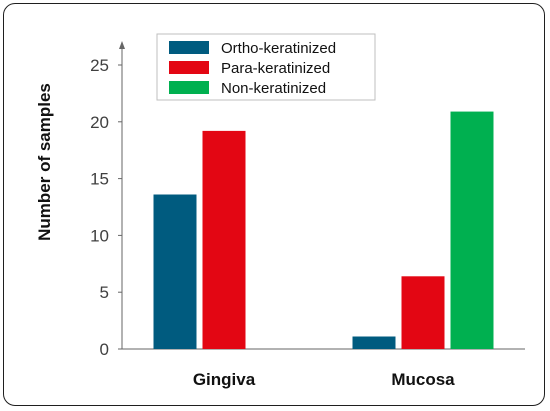 Image resolution: width=550 pixels, height=411 pixels. What do you see at coordinates (278, 48) in the screenshot?
I see `legend-entry: Ortho-keratinized` at bounding box center [278, 48].